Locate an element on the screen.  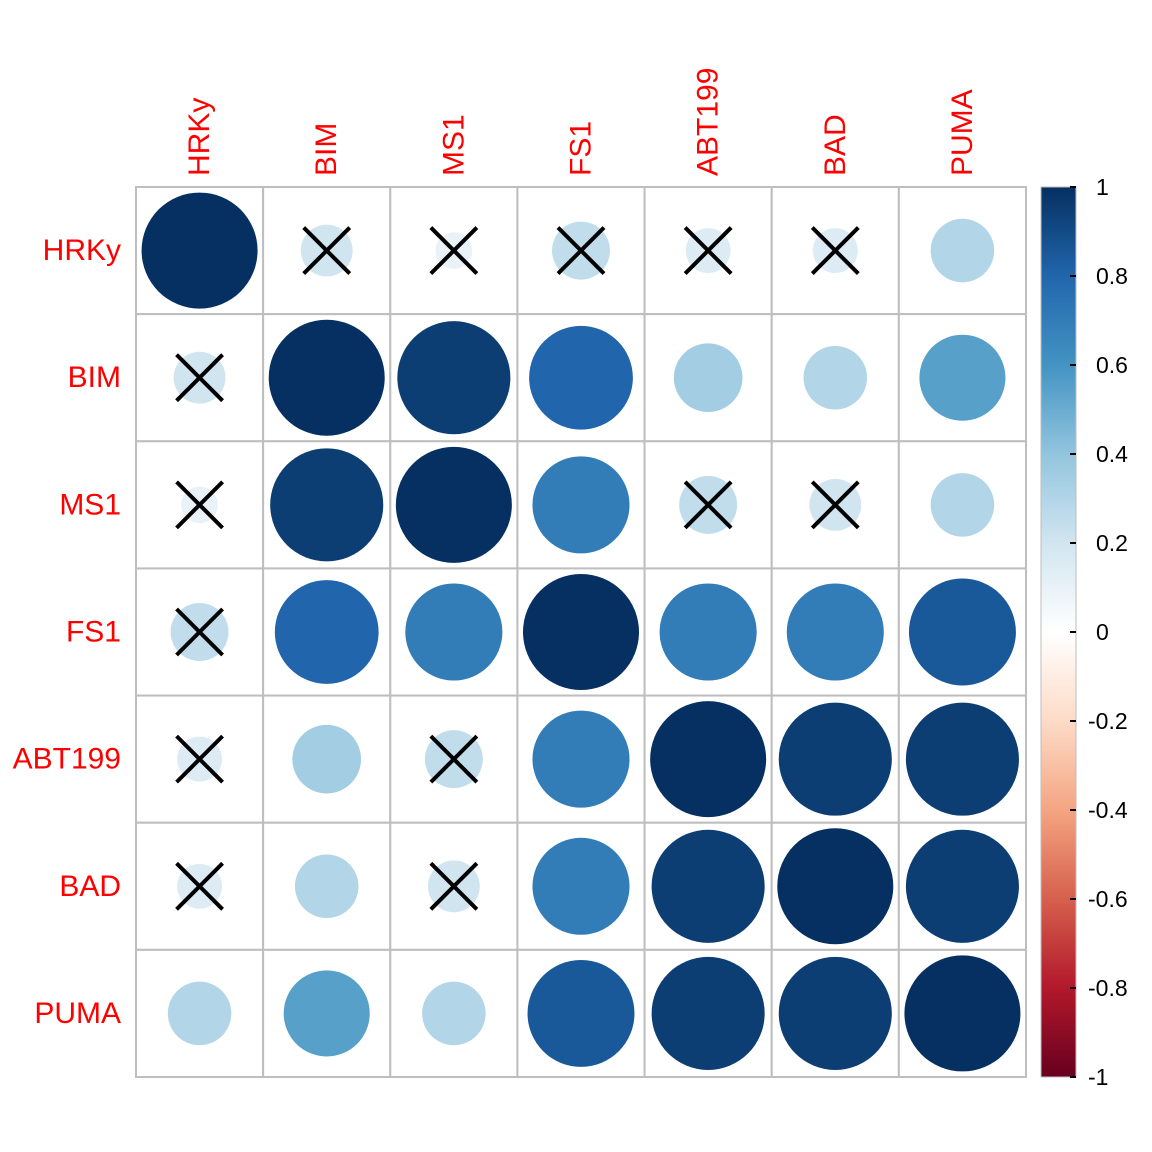
row-label: PUMA is located at coordinates (77, 1013).